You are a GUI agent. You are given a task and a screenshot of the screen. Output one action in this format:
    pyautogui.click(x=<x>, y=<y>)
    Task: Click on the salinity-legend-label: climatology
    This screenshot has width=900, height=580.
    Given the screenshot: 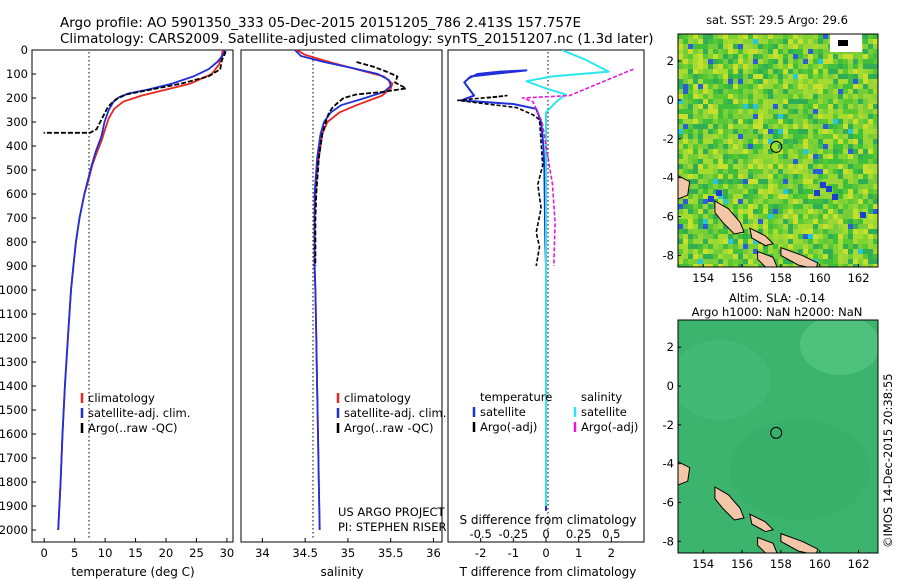 What is the action you would take?
    pyautogui.click(x=377, y=398)
    